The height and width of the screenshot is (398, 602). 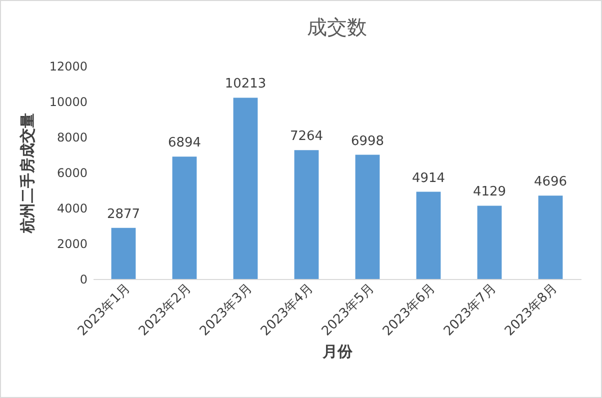 I want to click on data-label: 6894, so click(x=185, y=143).